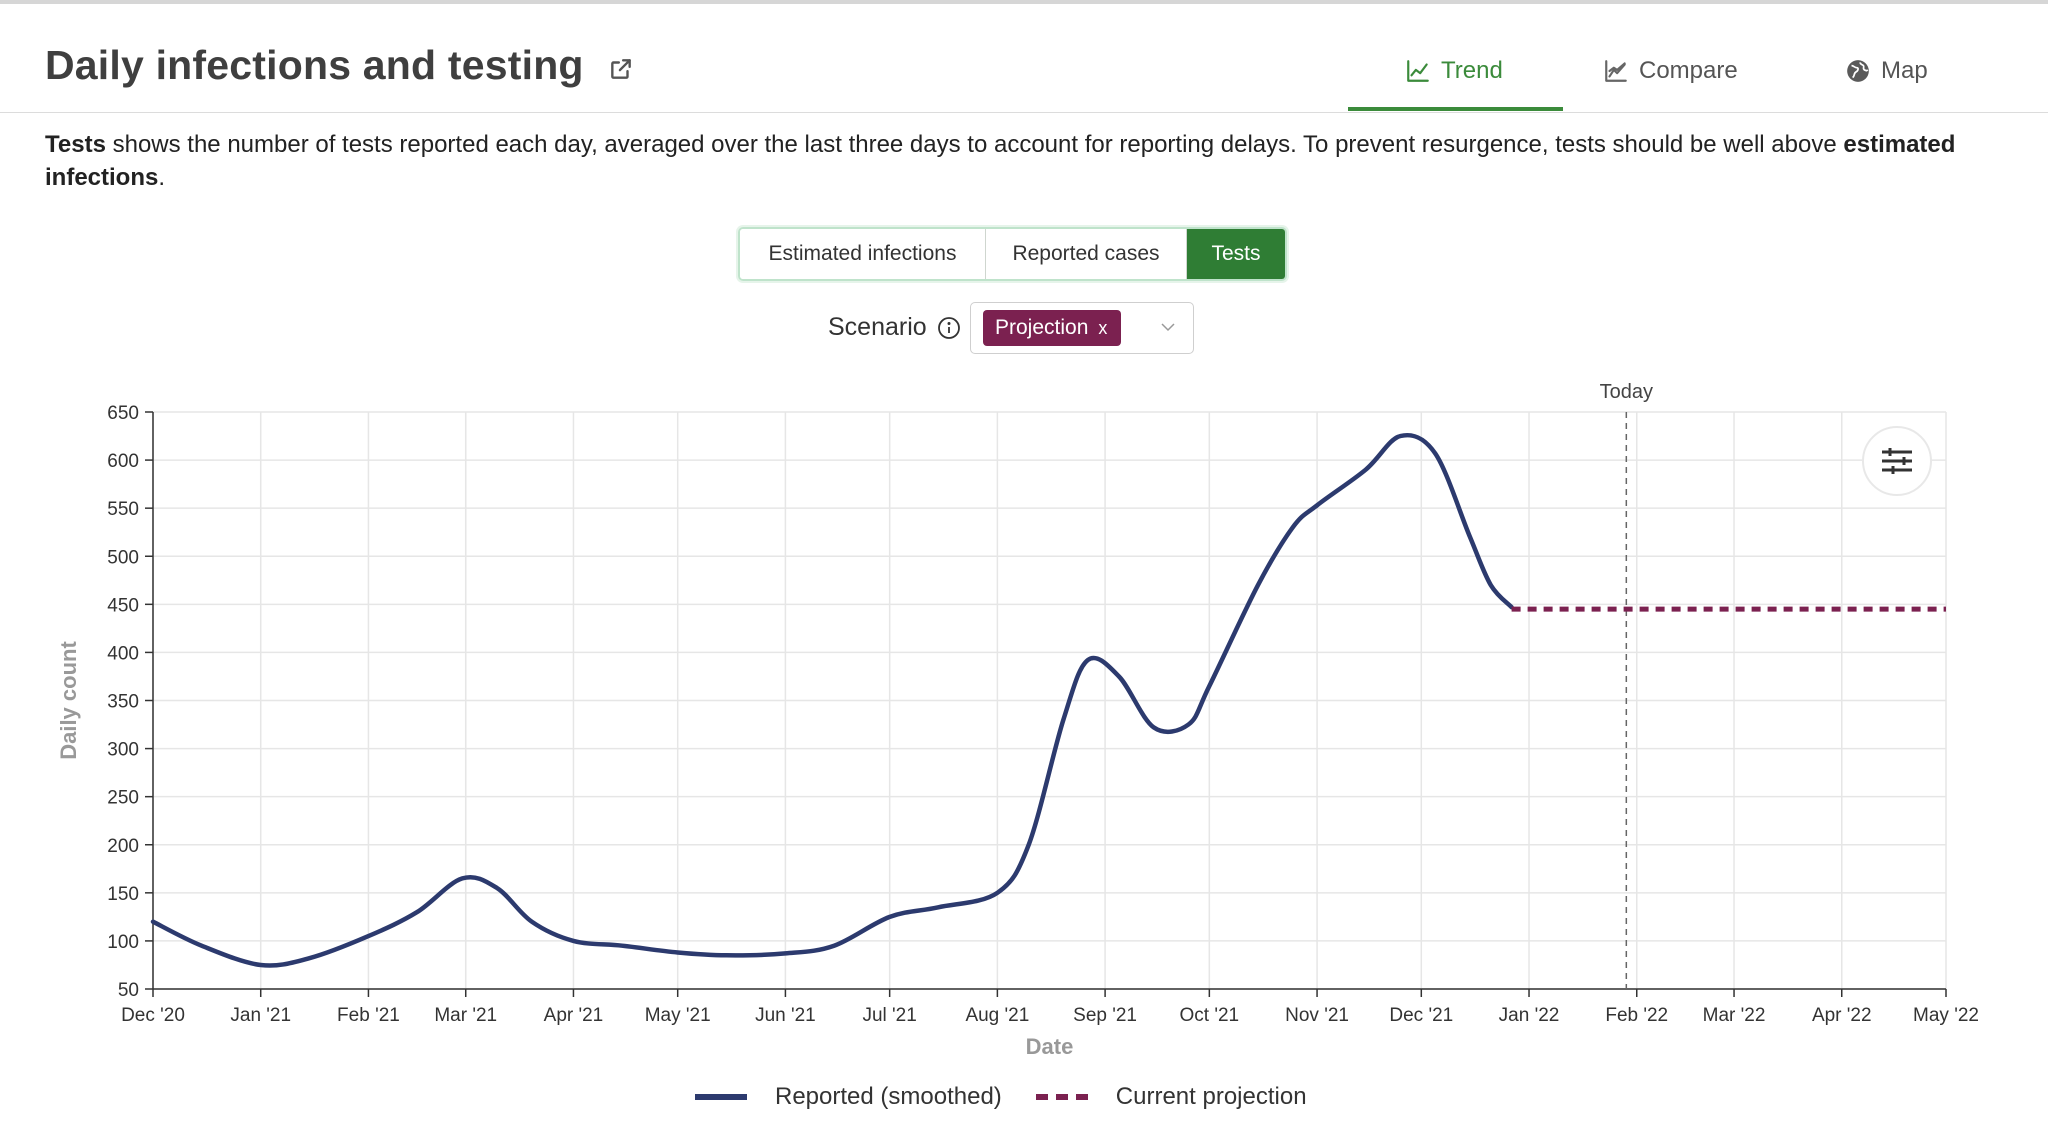 The height and width of the screenshot is (1140, 2048). What do you see at coordinates (1946, 1015) in the screenshot?
I see `x-tick-label: May '22` at bounding box center [1946, 1015].